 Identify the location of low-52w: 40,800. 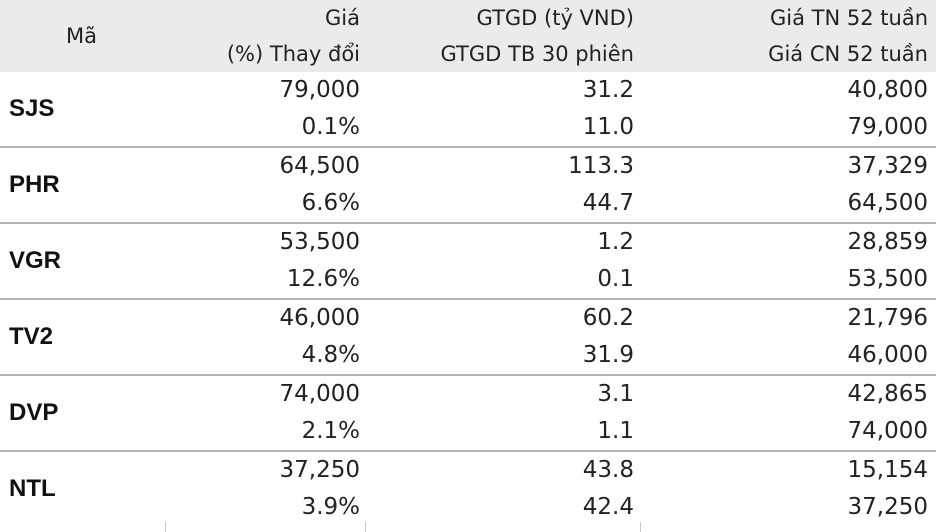
(887, 90).